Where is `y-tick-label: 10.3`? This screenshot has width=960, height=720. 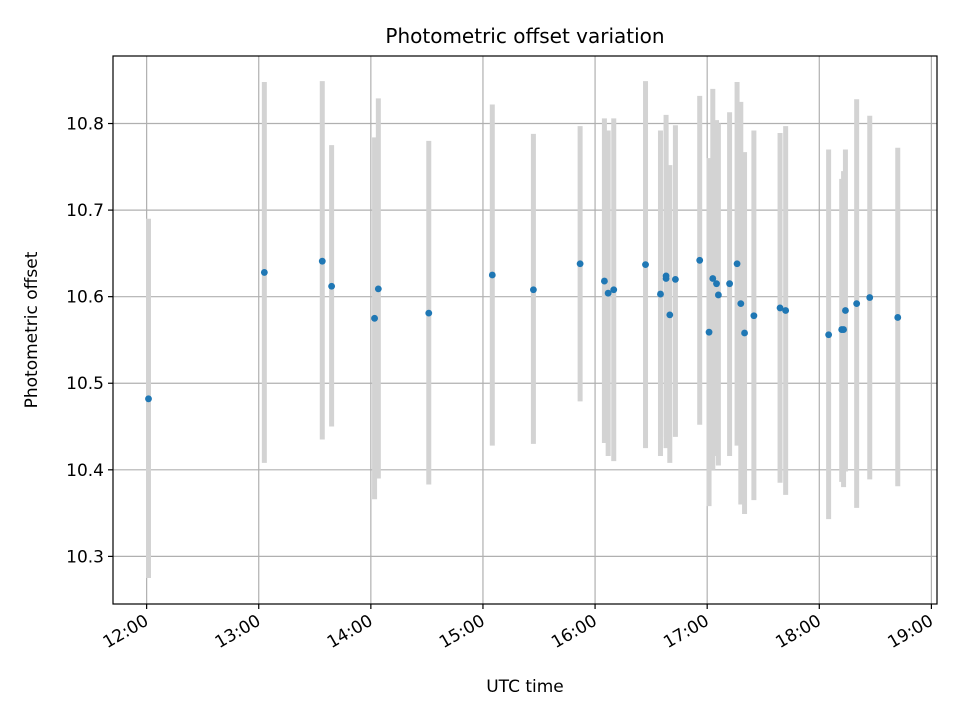
y-tick-label: 10.3 is located at coordinates (85, 557).